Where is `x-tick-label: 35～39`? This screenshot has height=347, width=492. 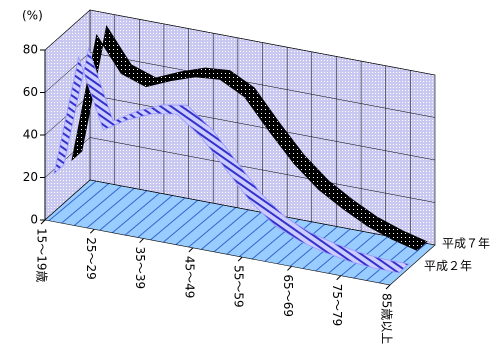
x-tick-label: 35～39 is located at coordinates (140, 268).